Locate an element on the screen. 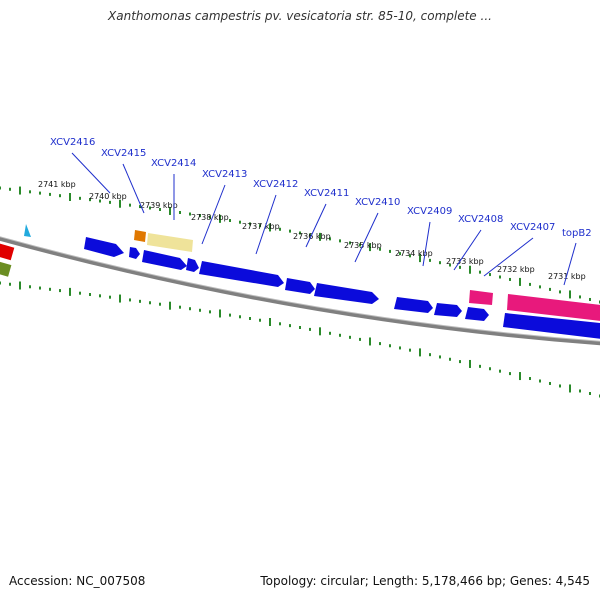  gene-label: XCV2407 is located at coordinates (532, 227).